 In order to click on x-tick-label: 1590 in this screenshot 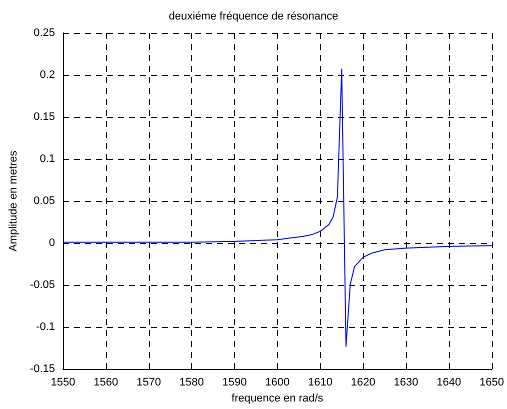, I will do `click(234, 382)`.